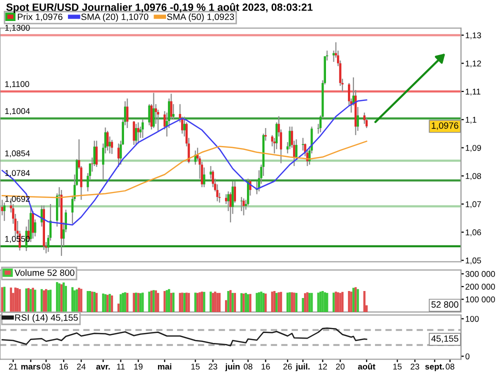 This screenshot has width=500, height=375. What do you see at coordinates (17, 112) in the screenshot?
I see `ref-line-label: 1,1004` at bounding box center [17, 112].